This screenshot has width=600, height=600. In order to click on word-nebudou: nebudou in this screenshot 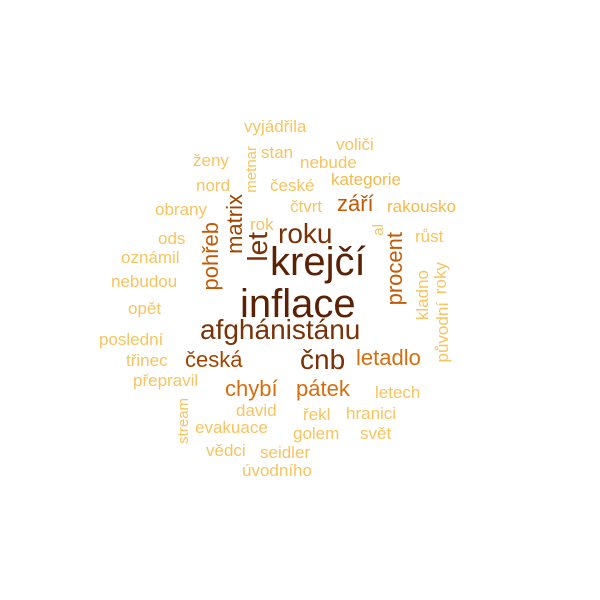, I will do `click(144, 281)`.